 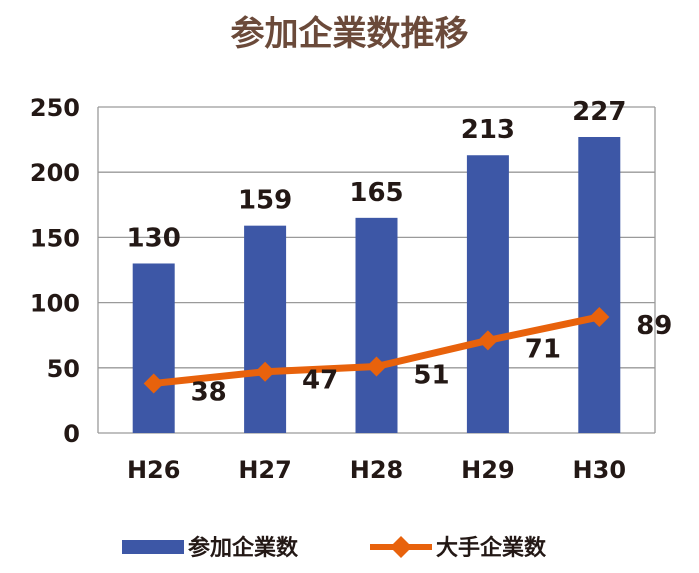 What do you see at coordinates (265, 201) in the screenshot?
I see `bar-value-label: 159` at bounding box center [265, 201].